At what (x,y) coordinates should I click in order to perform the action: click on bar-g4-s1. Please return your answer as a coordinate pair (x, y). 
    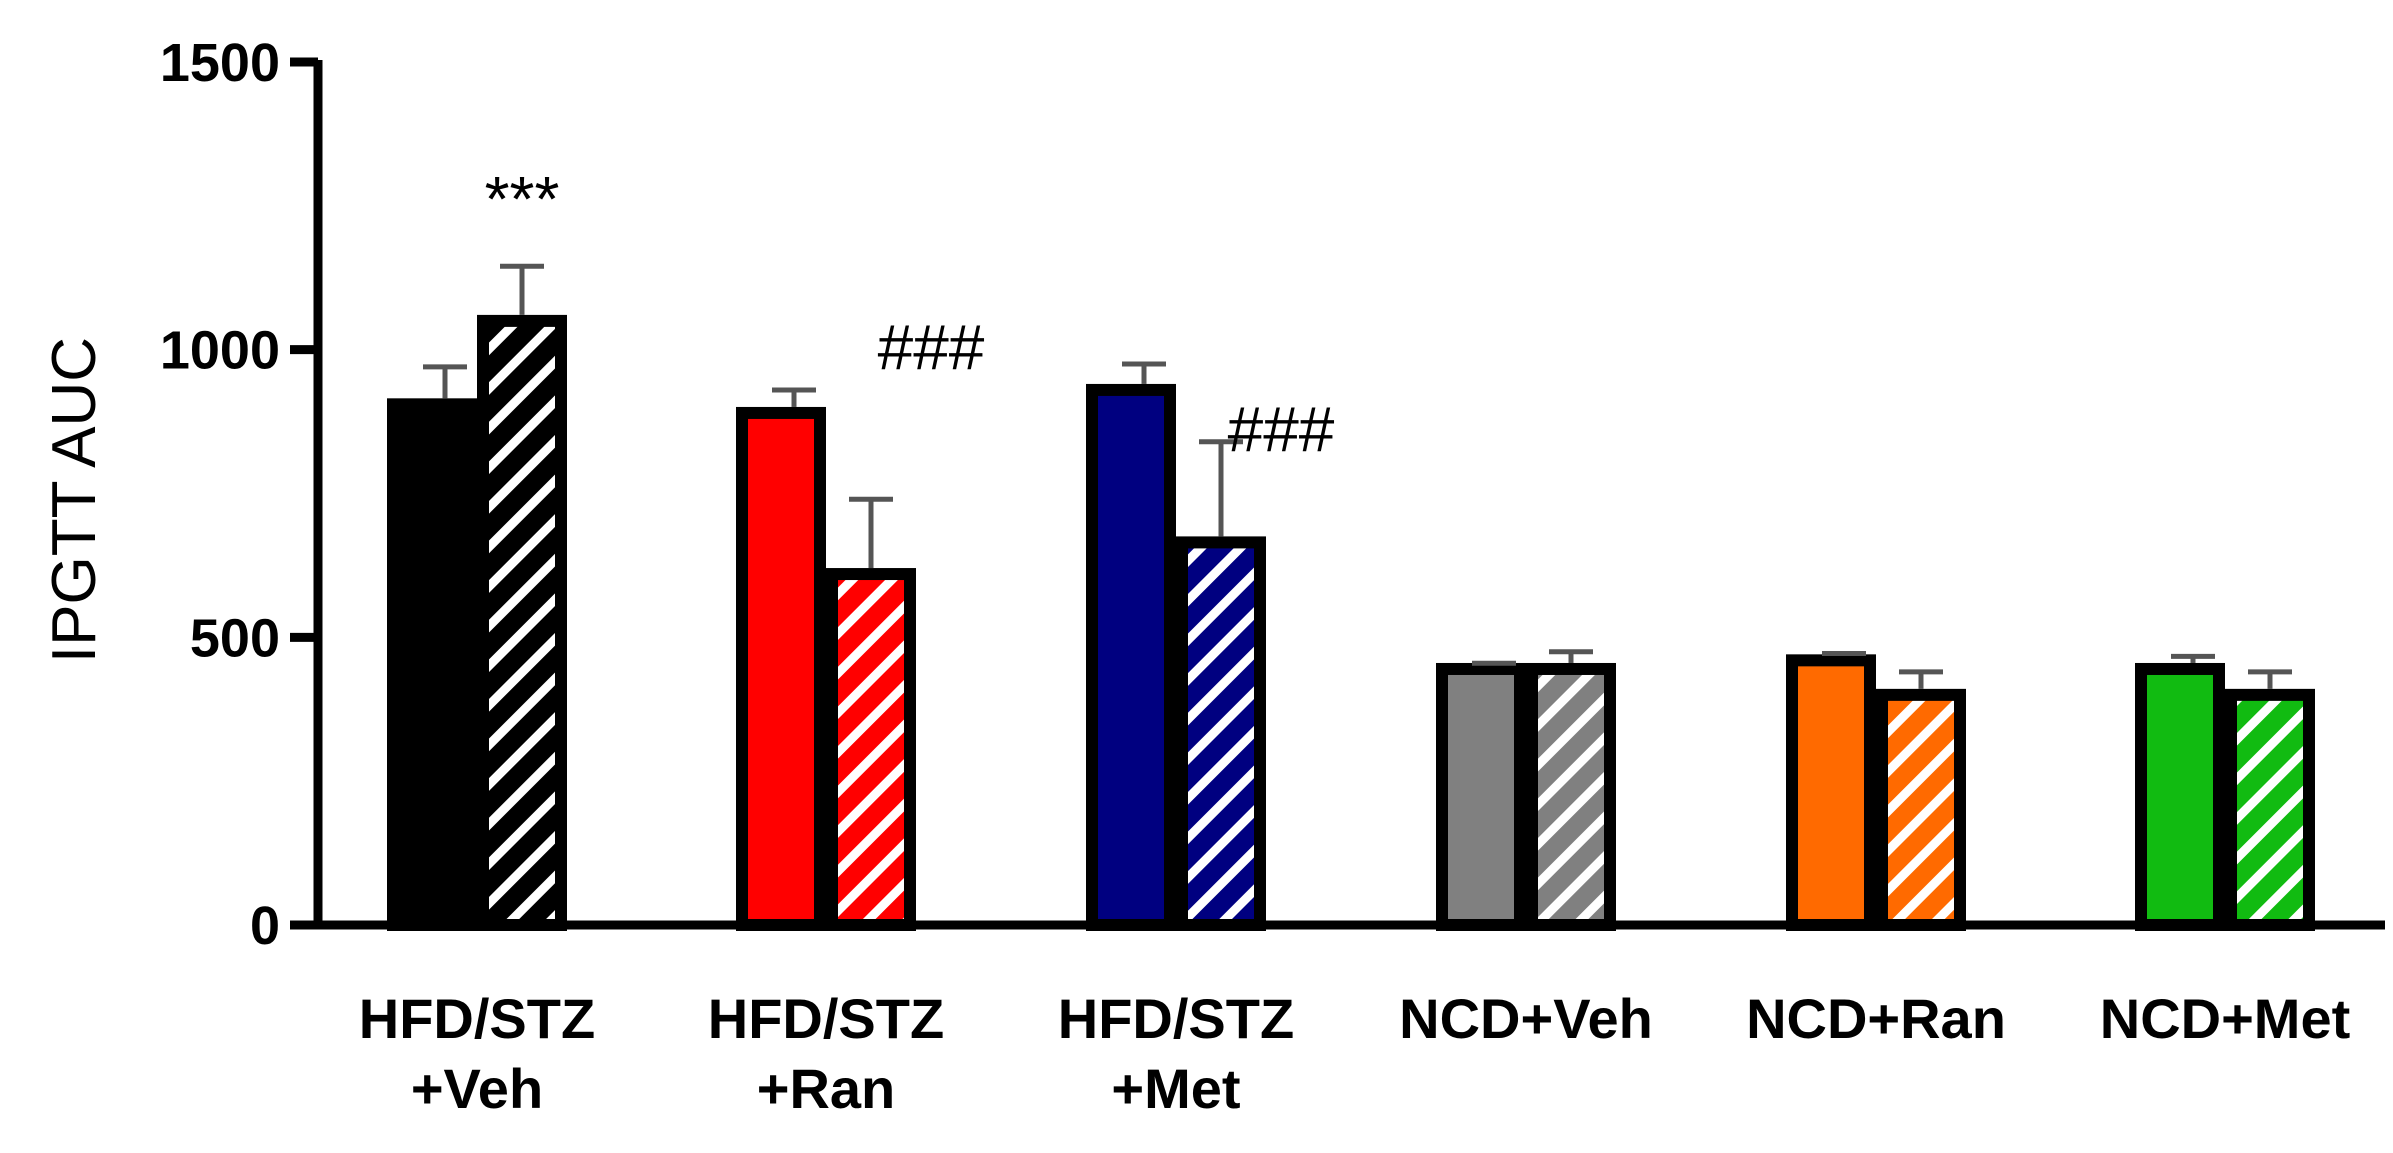
    Looking at the image, I should click on (1921, 809).